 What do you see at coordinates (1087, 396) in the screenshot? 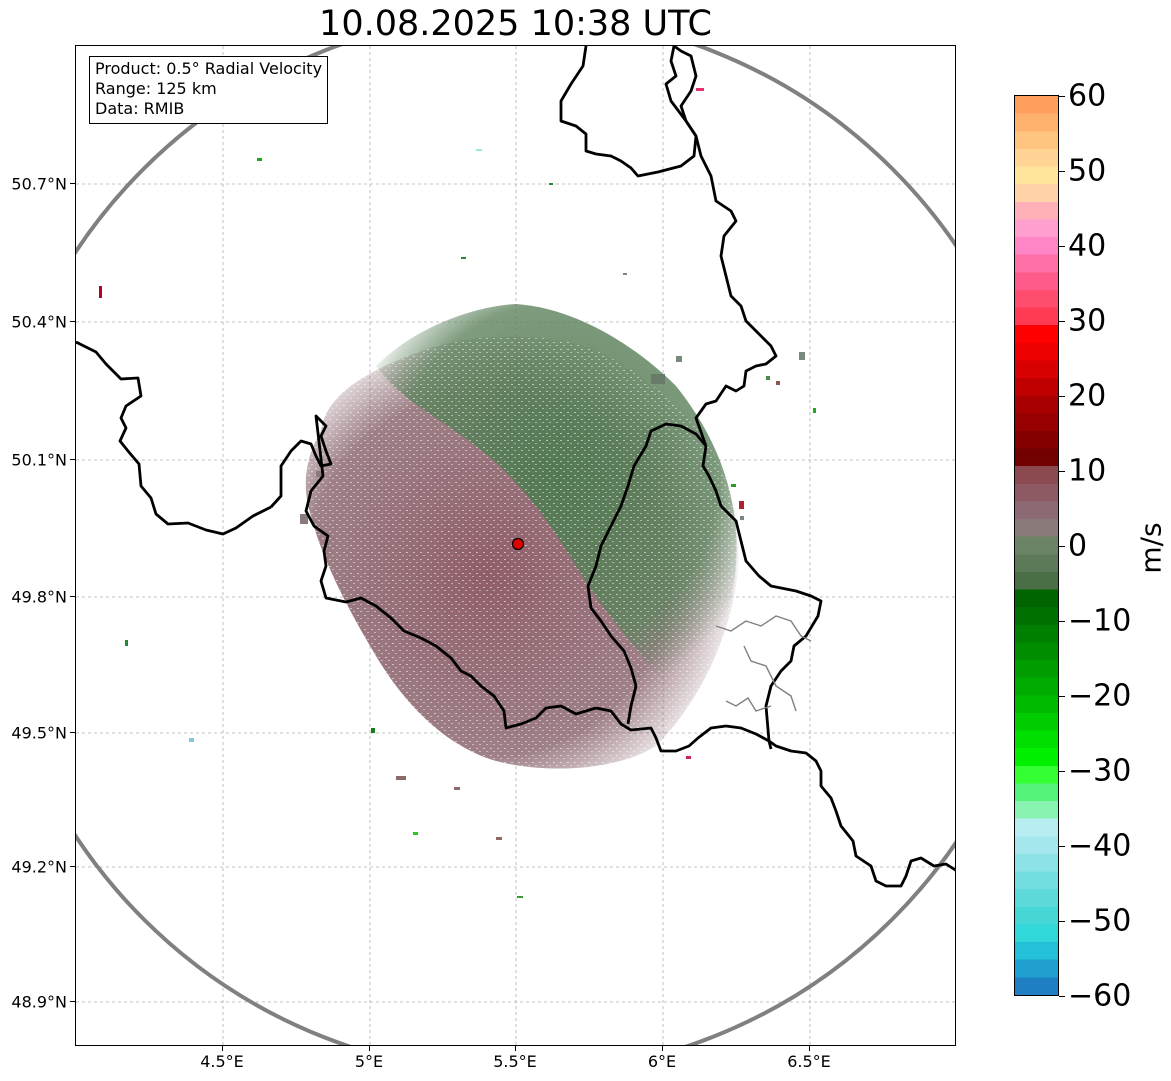
I see `colorbar-tick-label: 20` at bounding box center [1087, 396].